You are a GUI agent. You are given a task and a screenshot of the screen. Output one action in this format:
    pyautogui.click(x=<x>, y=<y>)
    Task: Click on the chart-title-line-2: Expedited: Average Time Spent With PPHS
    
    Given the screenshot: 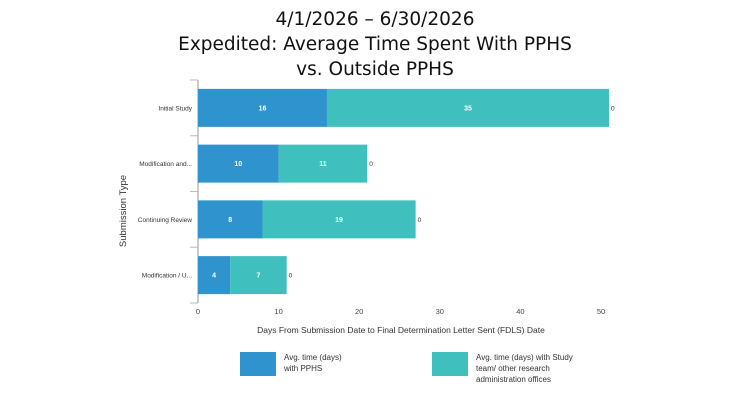 What is the action you would take?
    pyautogui.click(x=375, y=44)
    